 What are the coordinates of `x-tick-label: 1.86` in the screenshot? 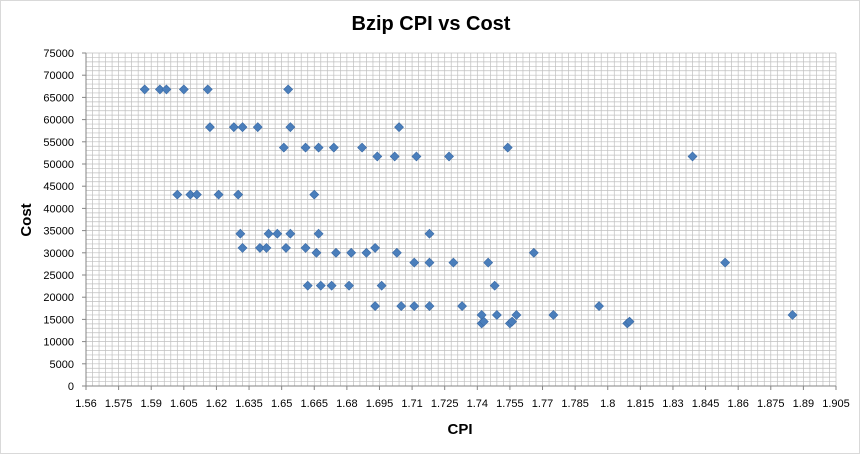 It's located at (737, 404).